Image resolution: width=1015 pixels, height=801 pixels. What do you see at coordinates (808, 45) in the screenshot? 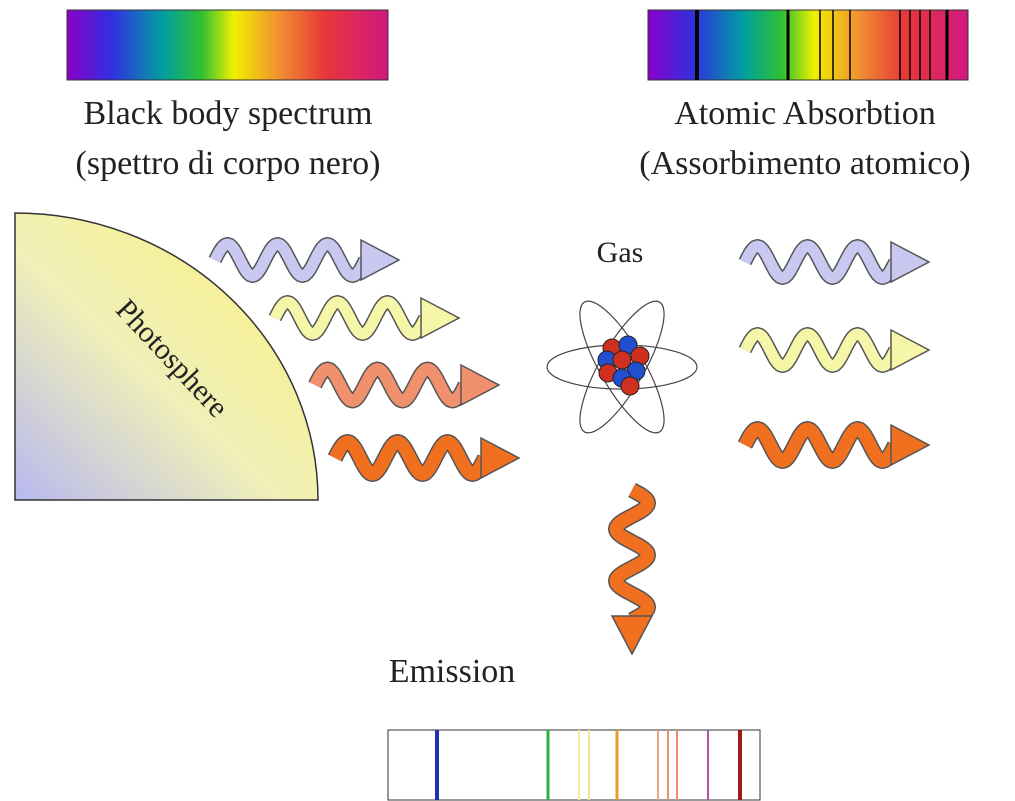
I see `absorption-spectrum` at bounding box center [808, 45].